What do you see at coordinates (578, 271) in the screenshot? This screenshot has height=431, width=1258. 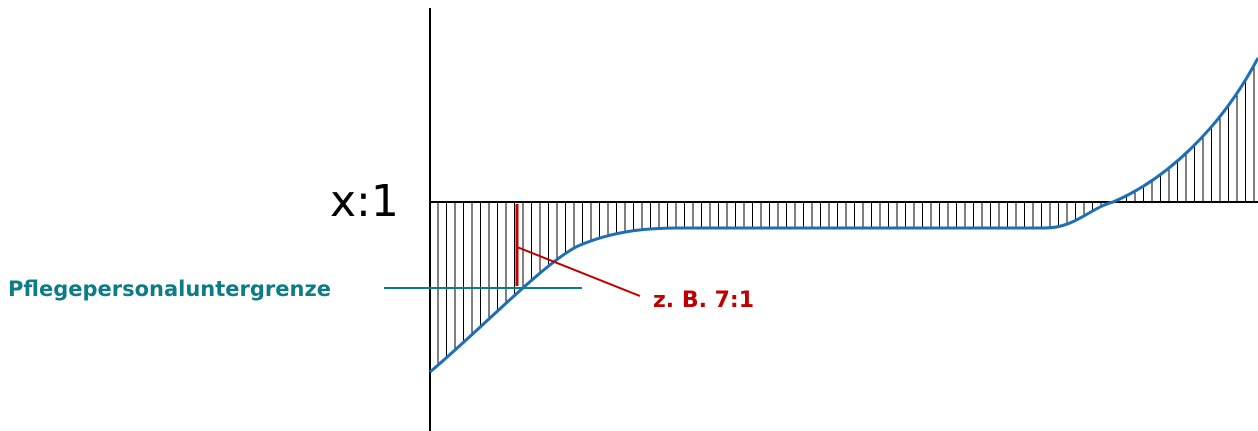 I see `example-leader-line` at bounding box center [578, 271].